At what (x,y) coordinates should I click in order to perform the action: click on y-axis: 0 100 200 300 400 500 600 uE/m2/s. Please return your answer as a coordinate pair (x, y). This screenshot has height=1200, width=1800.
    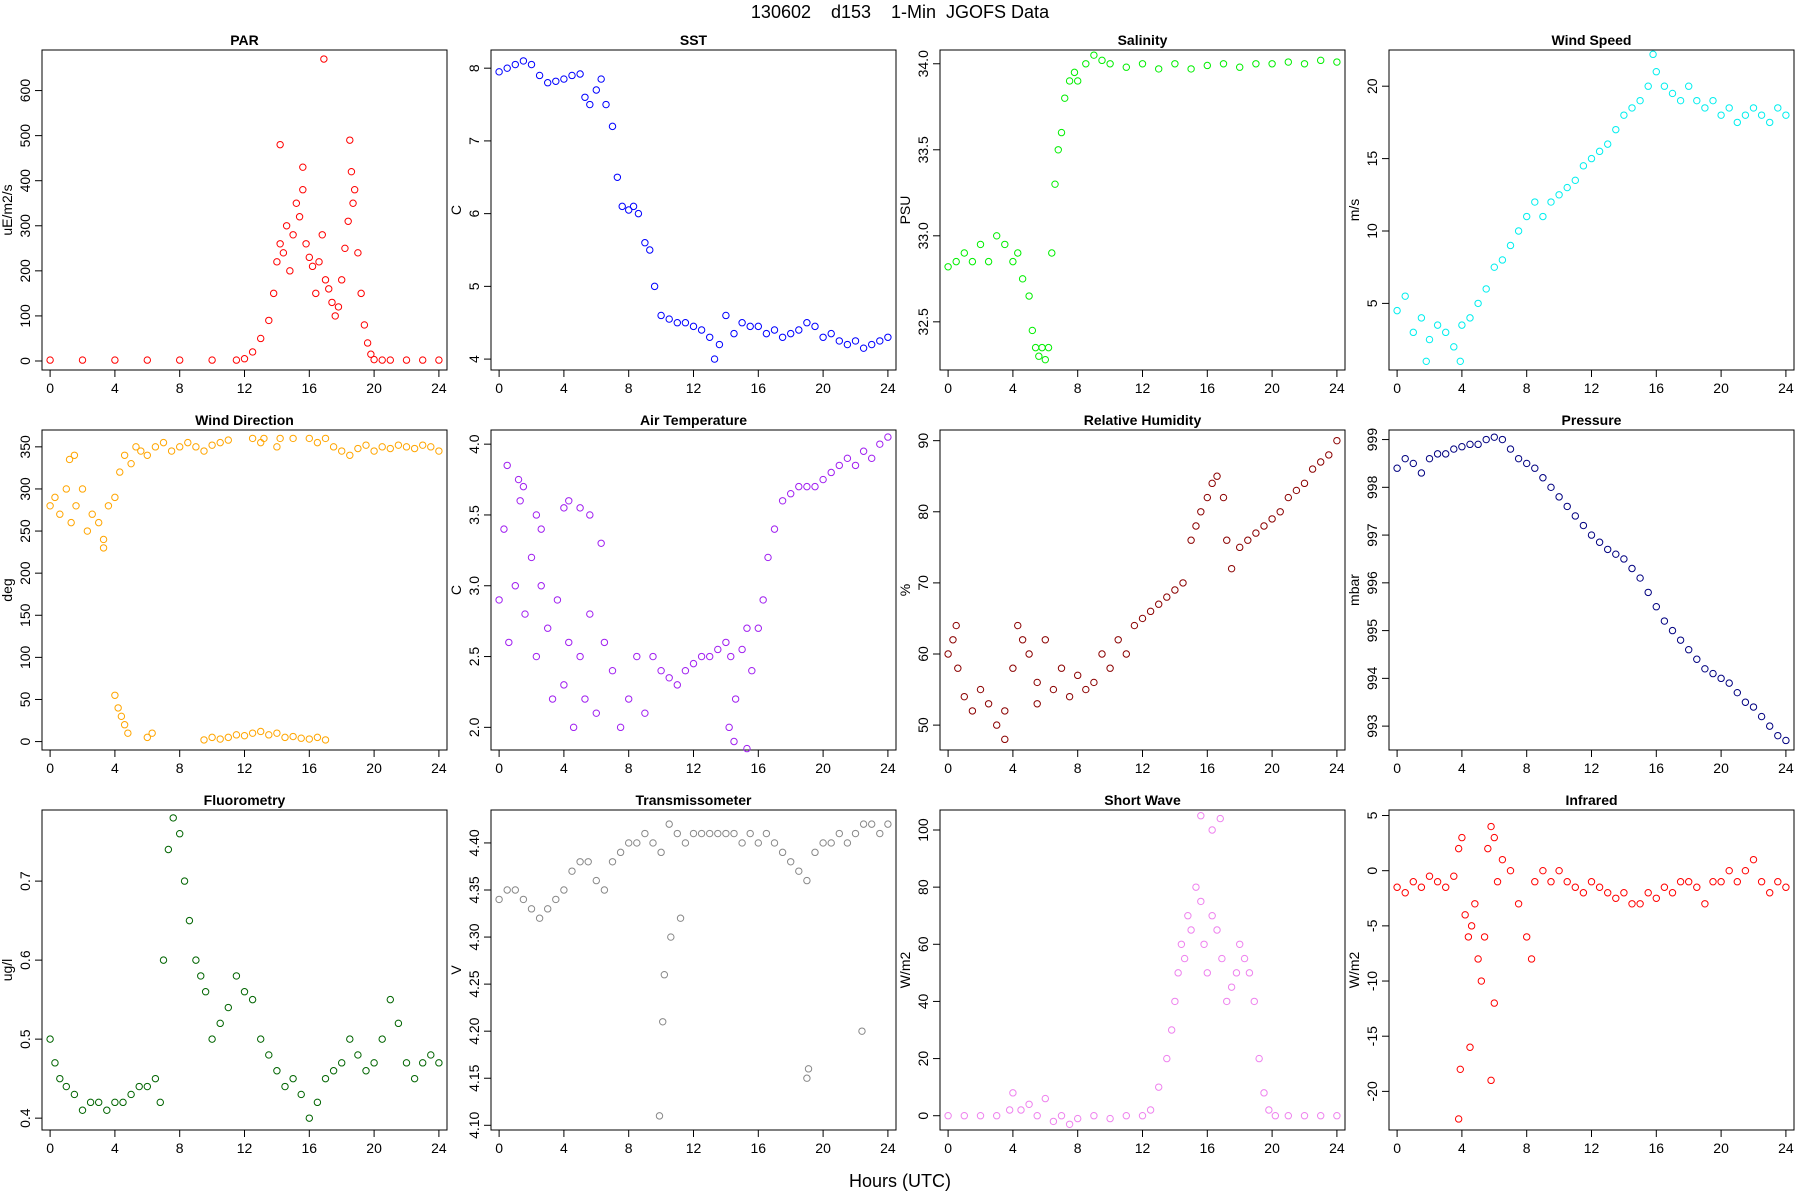
    Looking at the image, I should click on (21, 222).